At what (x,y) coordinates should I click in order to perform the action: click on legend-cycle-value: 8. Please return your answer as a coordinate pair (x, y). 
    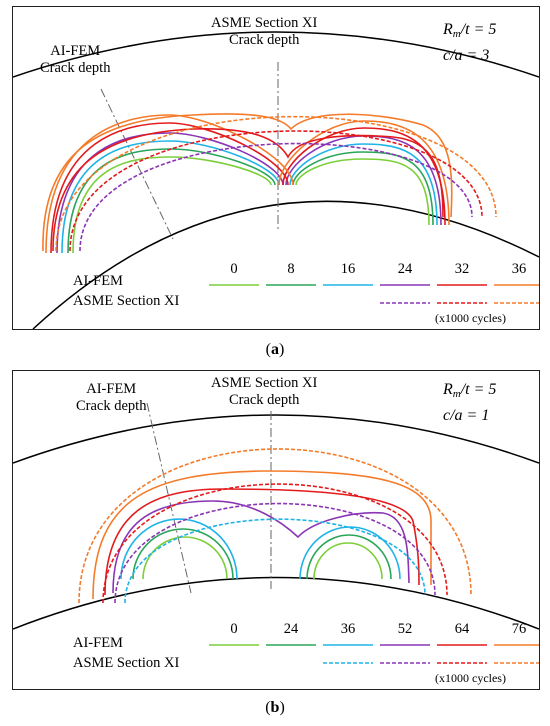
    Looking at the image, I should click on (291, 269).